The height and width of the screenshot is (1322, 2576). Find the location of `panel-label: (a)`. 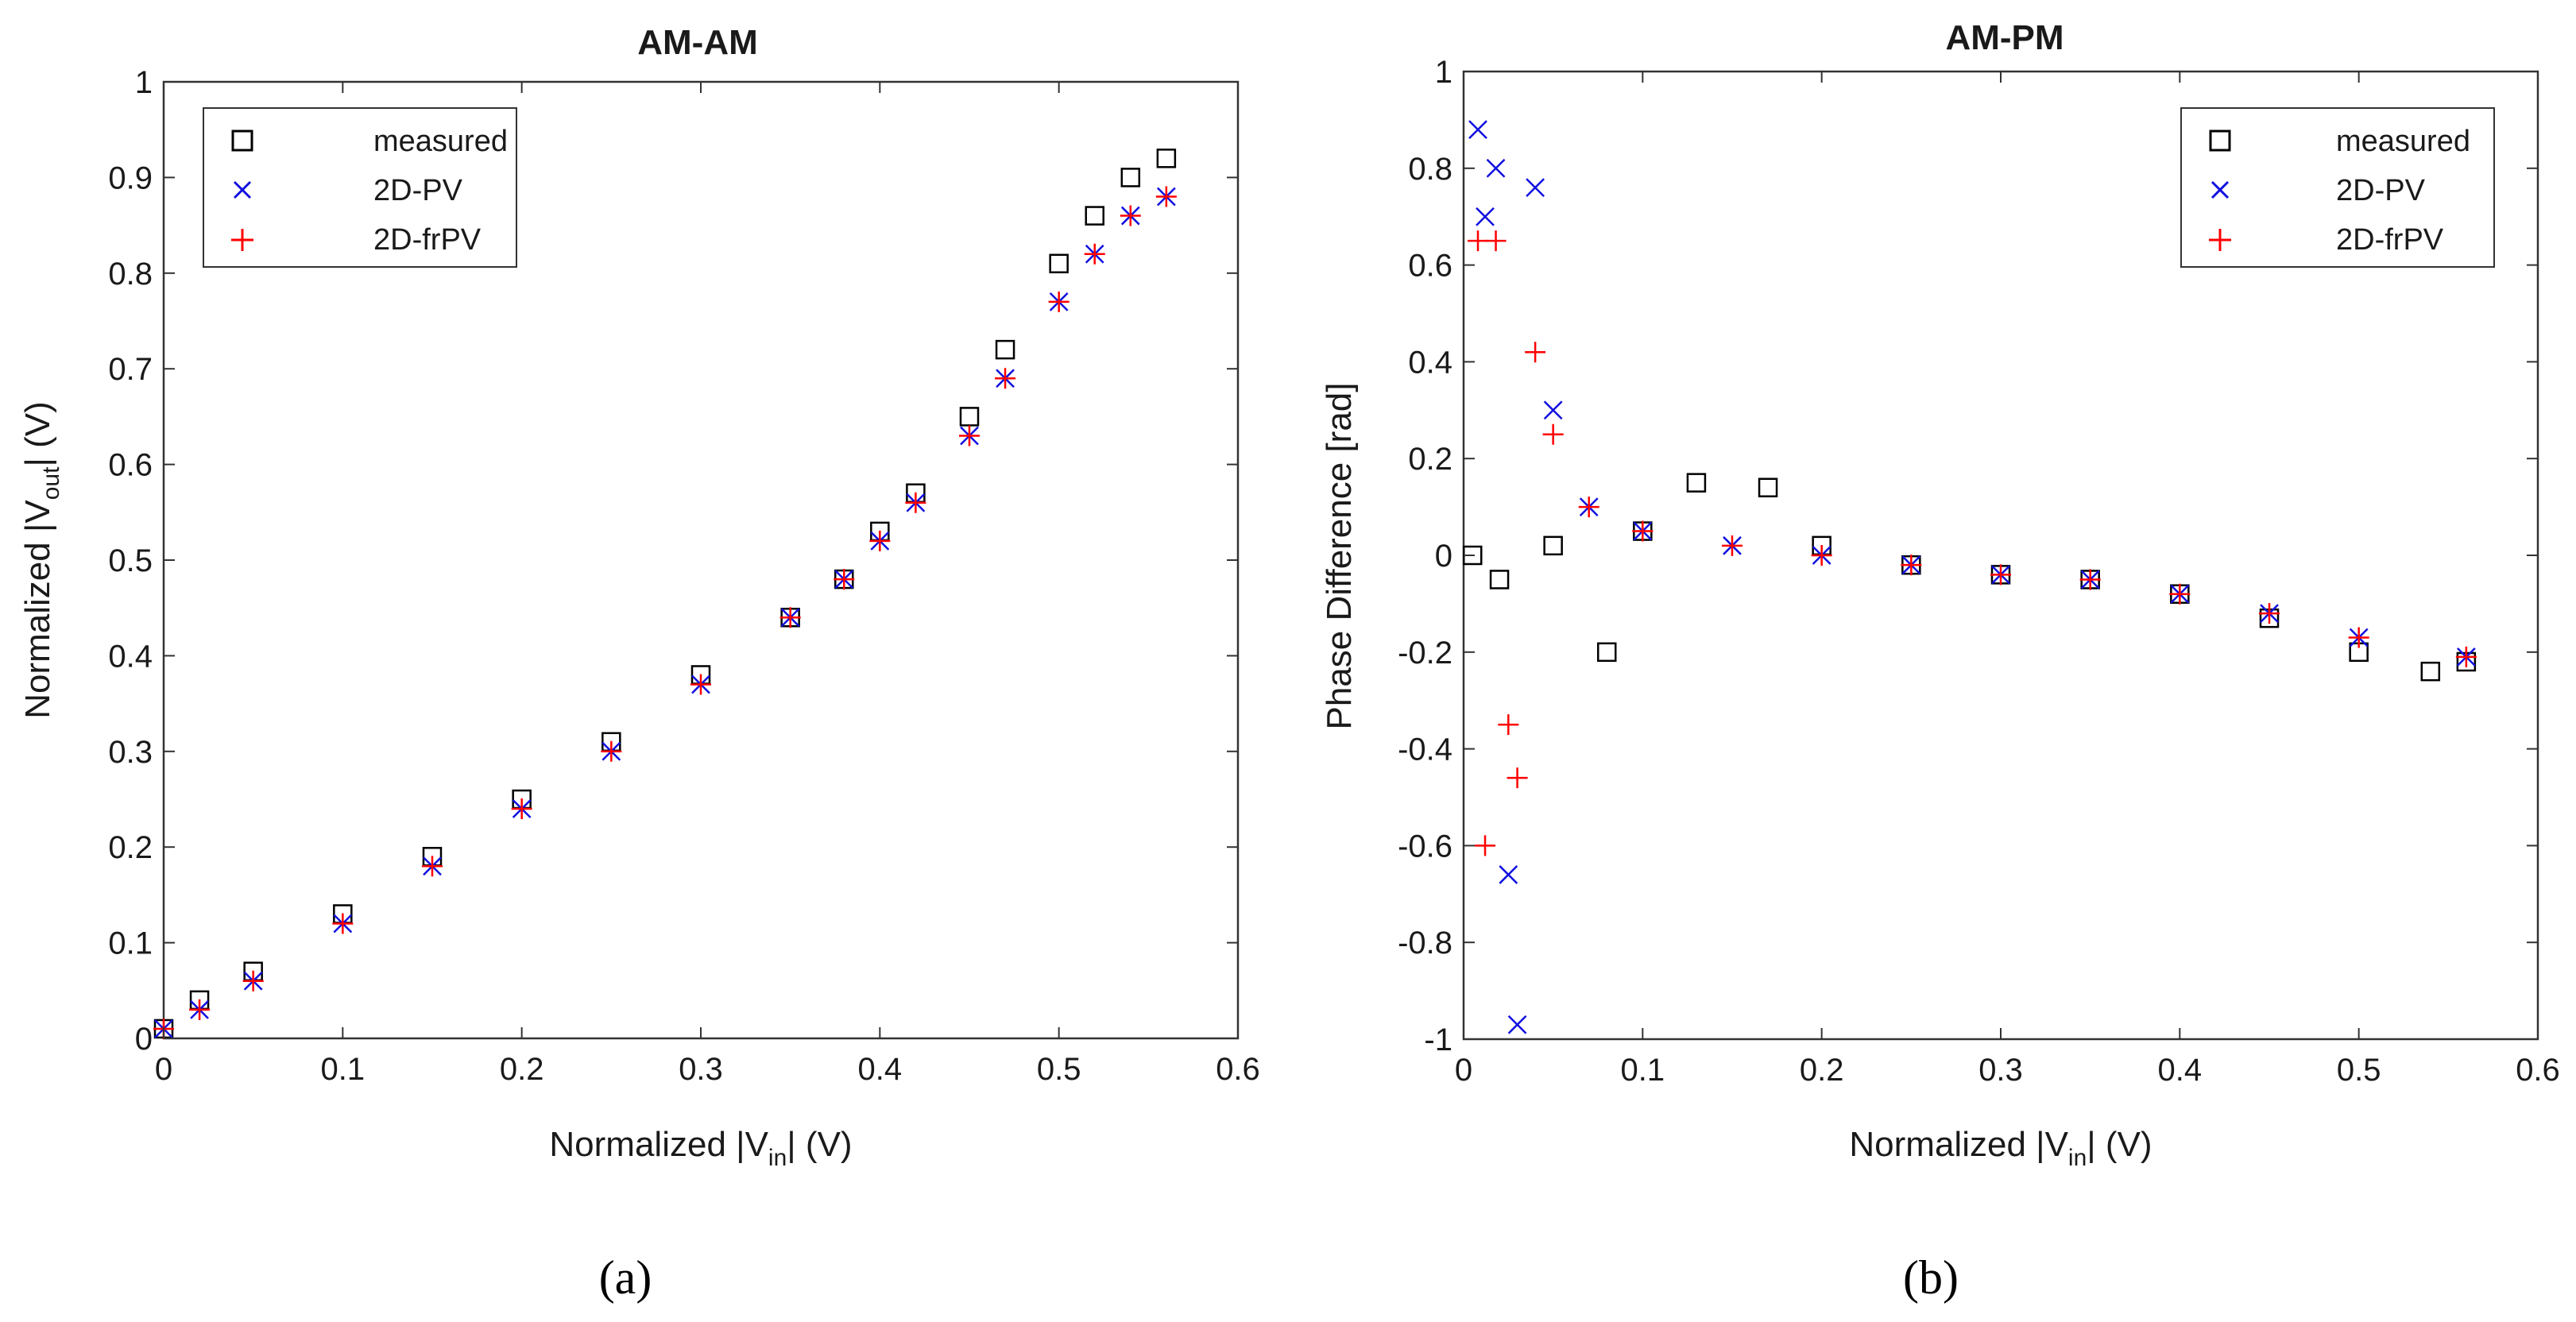

panel-label: (a) is located at coordinates (625, 1278).